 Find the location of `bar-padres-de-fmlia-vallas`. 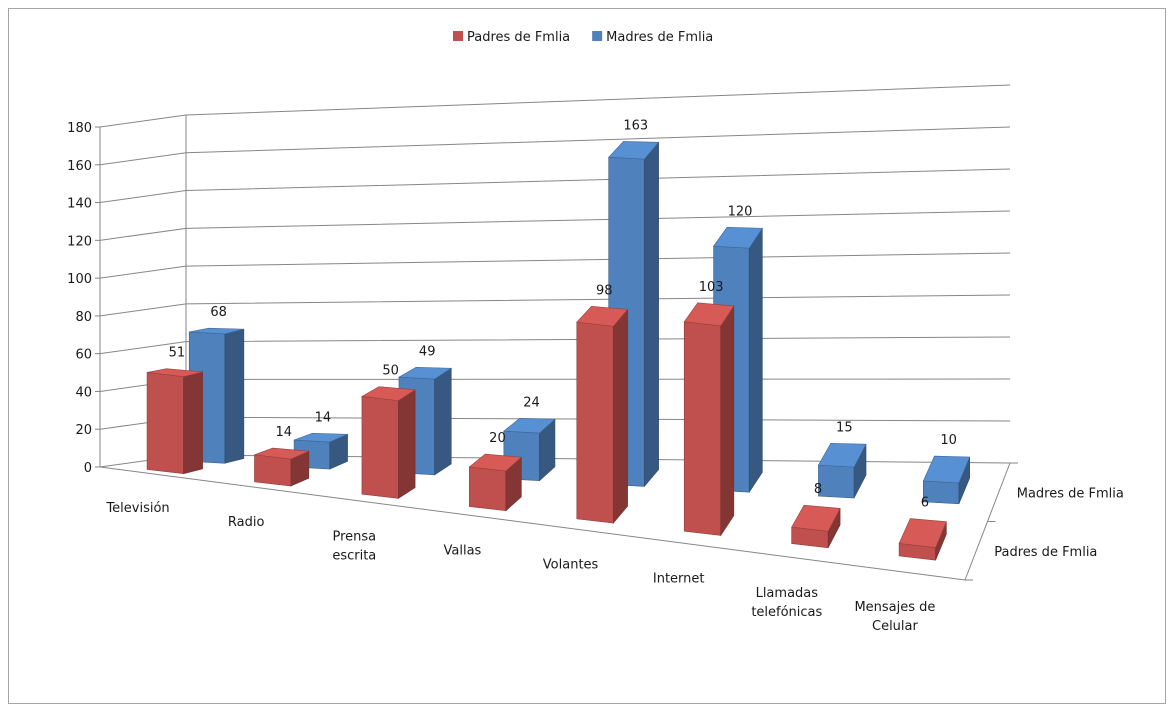

bar-padres-de-fmlia-vallas is located at coordinates (495, 482).